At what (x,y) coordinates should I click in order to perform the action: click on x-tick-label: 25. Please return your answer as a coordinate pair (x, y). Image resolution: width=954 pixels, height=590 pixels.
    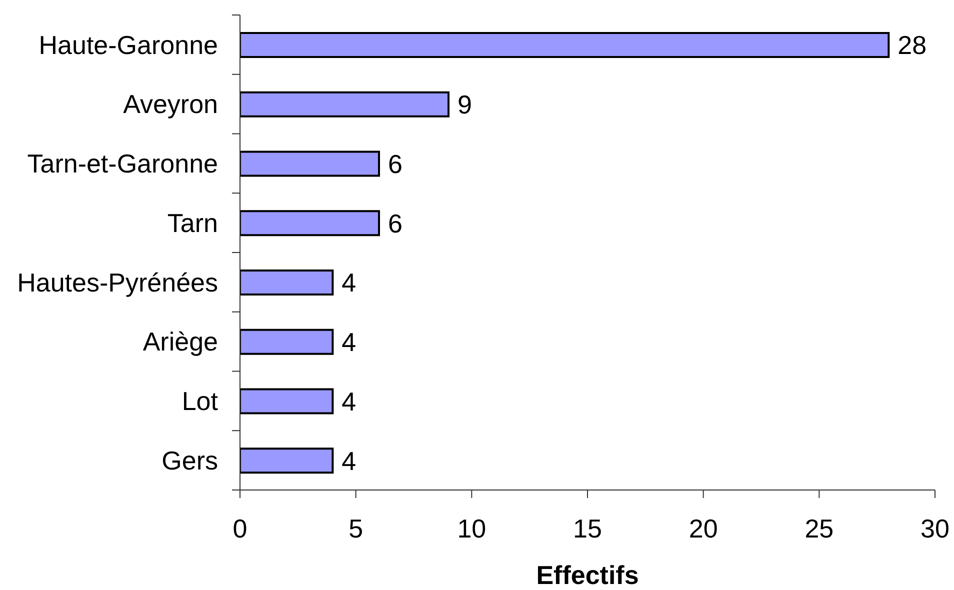
    Looking at the image, I should click on (819, 528).